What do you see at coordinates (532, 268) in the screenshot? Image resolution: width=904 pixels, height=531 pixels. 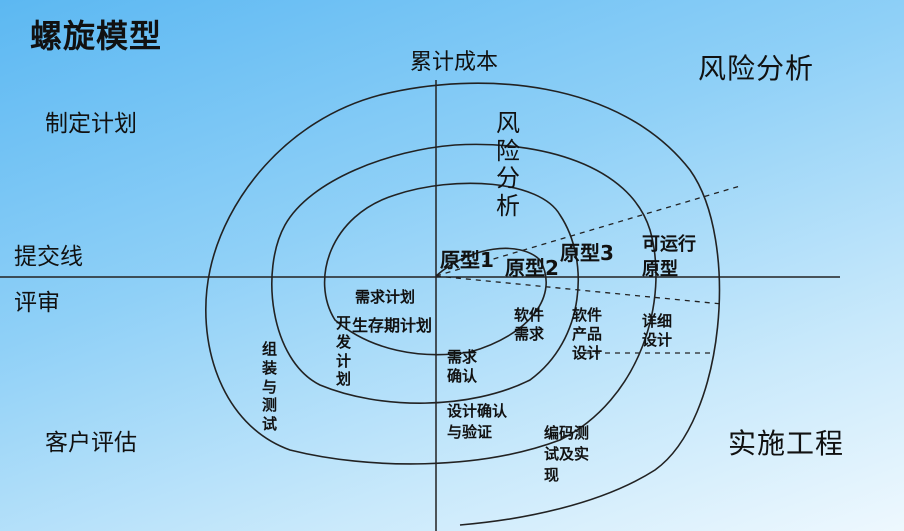 I see `prototype-2: 原型2` at bounding box center [532, 268].